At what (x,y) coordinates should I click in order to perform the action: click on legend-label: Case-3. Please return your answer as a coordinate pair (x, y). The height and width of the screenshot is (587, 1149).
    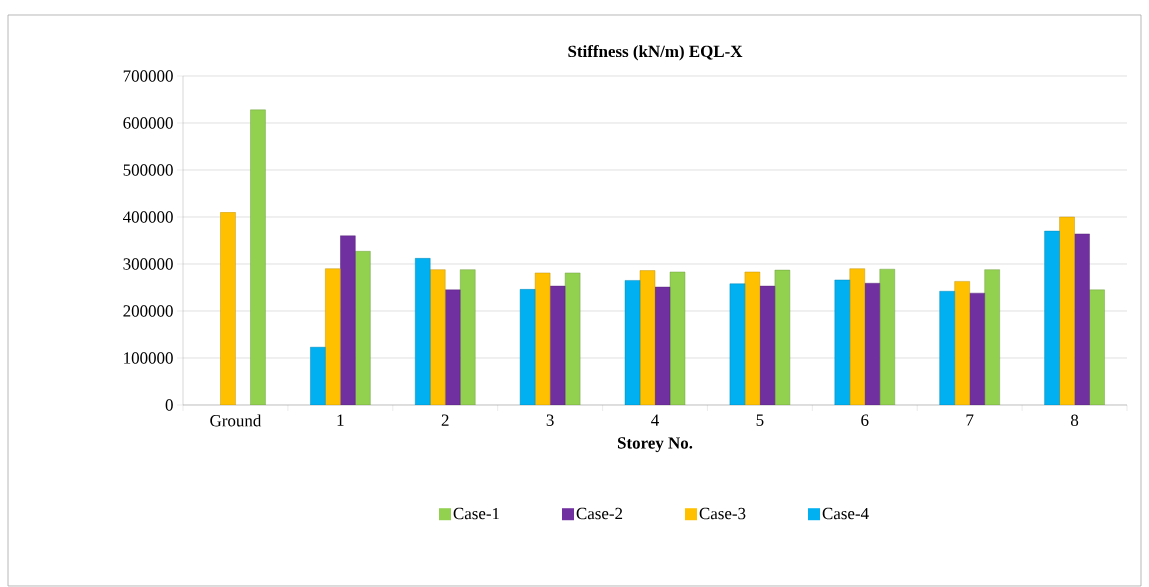
    Looking at the image, I should click on (722, 513).